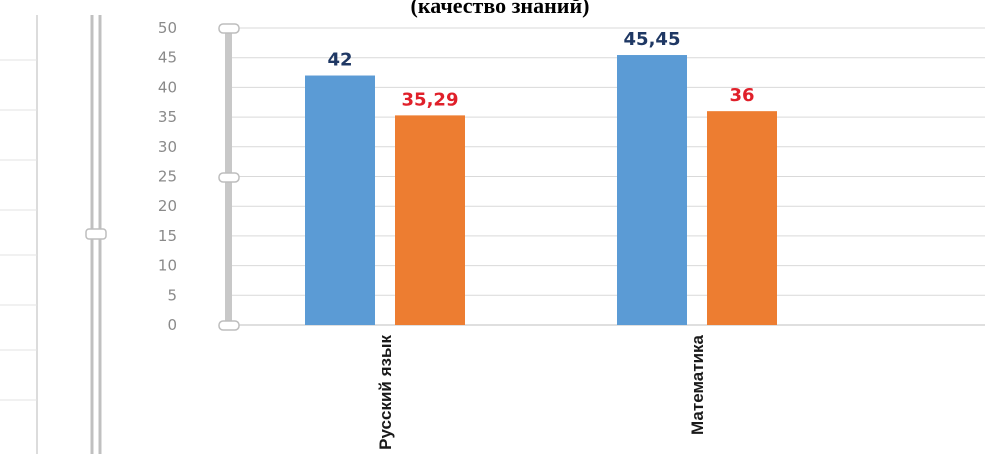 This screenshot has height=454, width=985. I want to click on category-label: Математика, so click(697, 384).